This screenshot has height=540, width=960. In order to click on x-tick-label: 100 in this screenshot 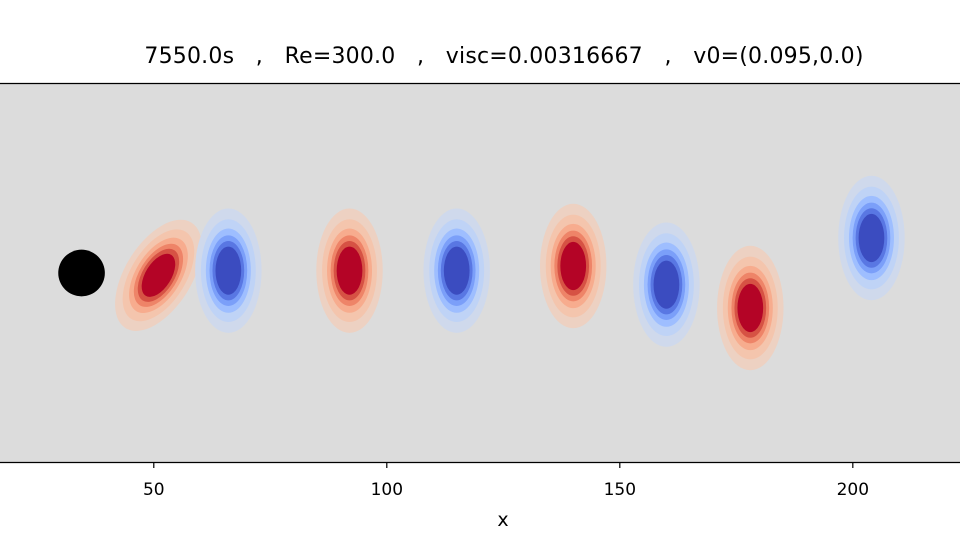, I will do `click(387, 490)`.